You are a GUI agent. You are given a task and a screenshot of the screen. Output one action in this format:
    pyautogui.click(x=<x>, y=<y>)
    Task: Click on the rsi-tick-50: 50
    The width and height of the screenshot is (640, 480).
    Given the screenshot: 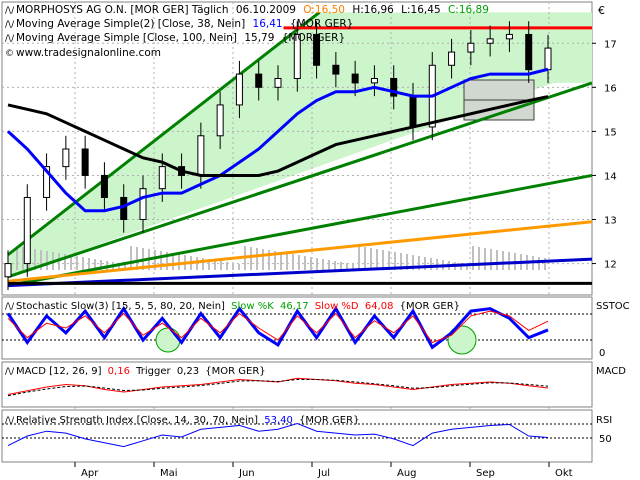 What is the action you would take?
    pyautogui.click(x=605, y=439)
    